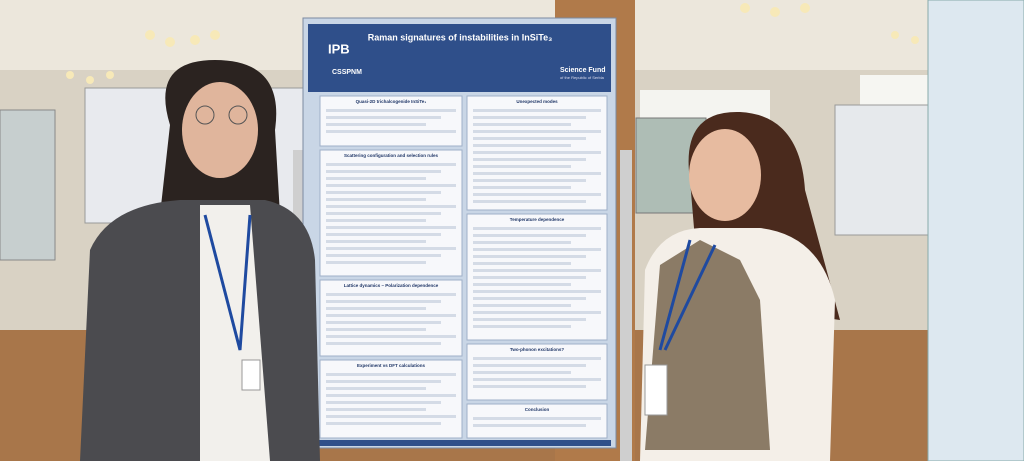  I want to click on stand-pole, so click(626, 305).